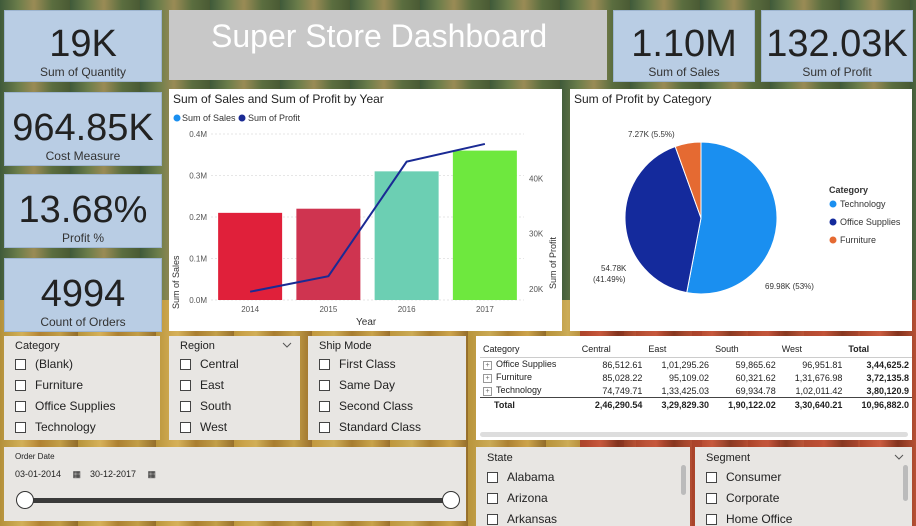 Image resolution: width=916 pixels, height=526 pixels. What do you see at coordinates (198, 217) in the screenshot?
I see `y-tick-label: 0.2M` at bounding box center [198, 217].